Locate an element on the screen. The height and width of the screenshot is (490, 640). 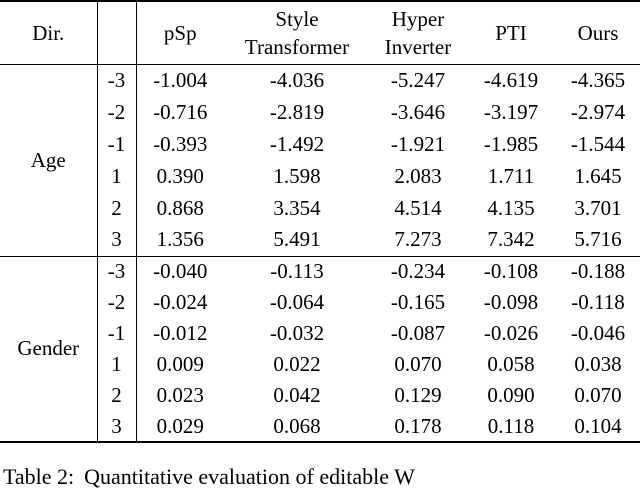
value-cell: -0.108 is located at coordinates (511, 271).